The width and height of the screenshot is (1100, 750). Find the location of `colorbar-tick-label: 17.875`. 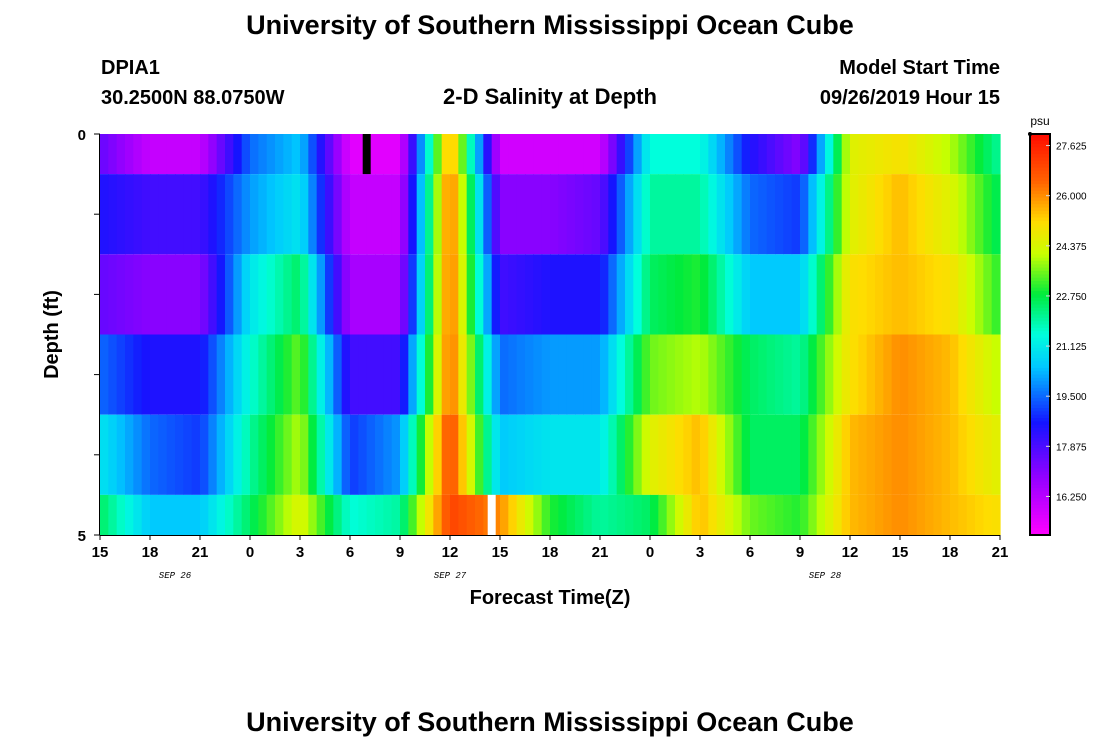

colorbar-tick-label: 17.875 is located at coordinates (1071, 447).